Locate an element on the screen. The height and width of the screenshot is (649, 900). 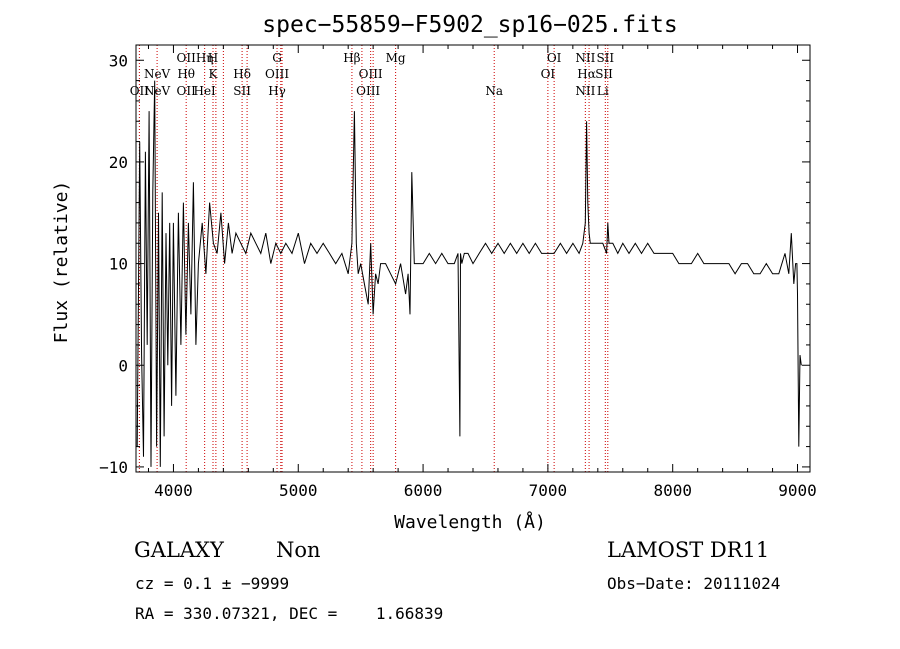
marker-label: Hα is located at coordinates (586, 74).